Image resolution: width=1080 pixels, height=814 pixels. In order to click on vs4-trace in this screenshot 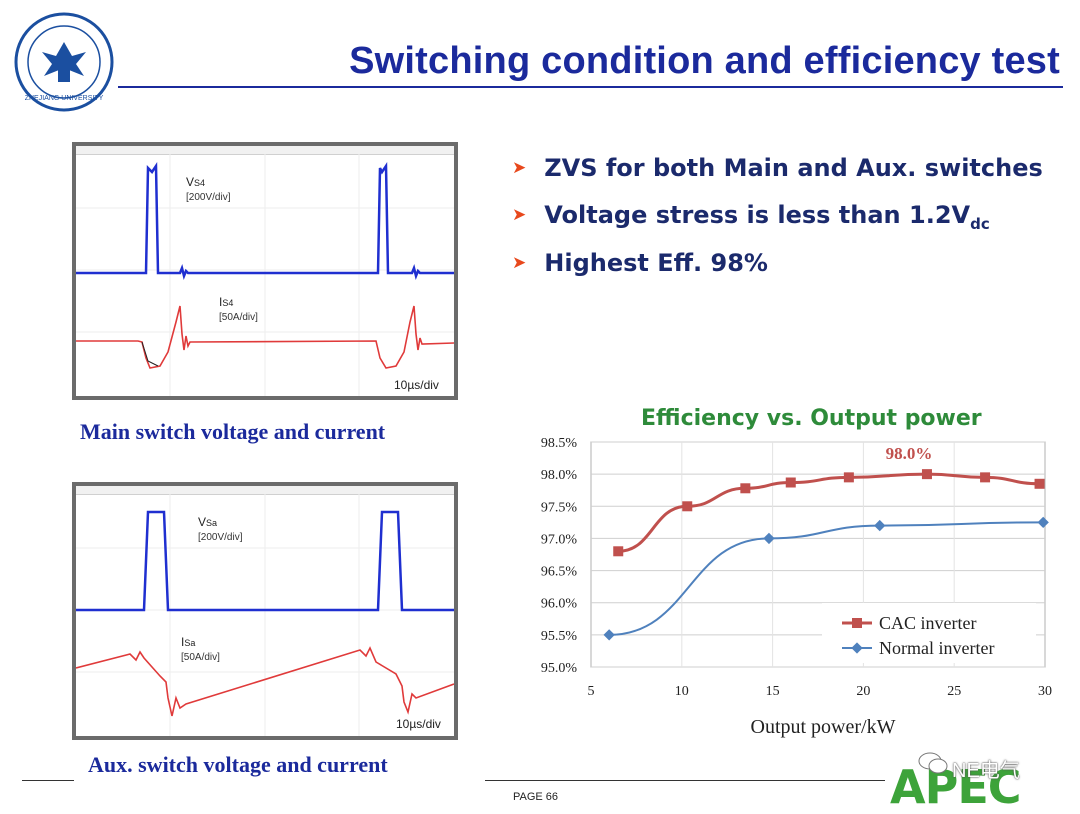, I will do `click(265, 221)`.